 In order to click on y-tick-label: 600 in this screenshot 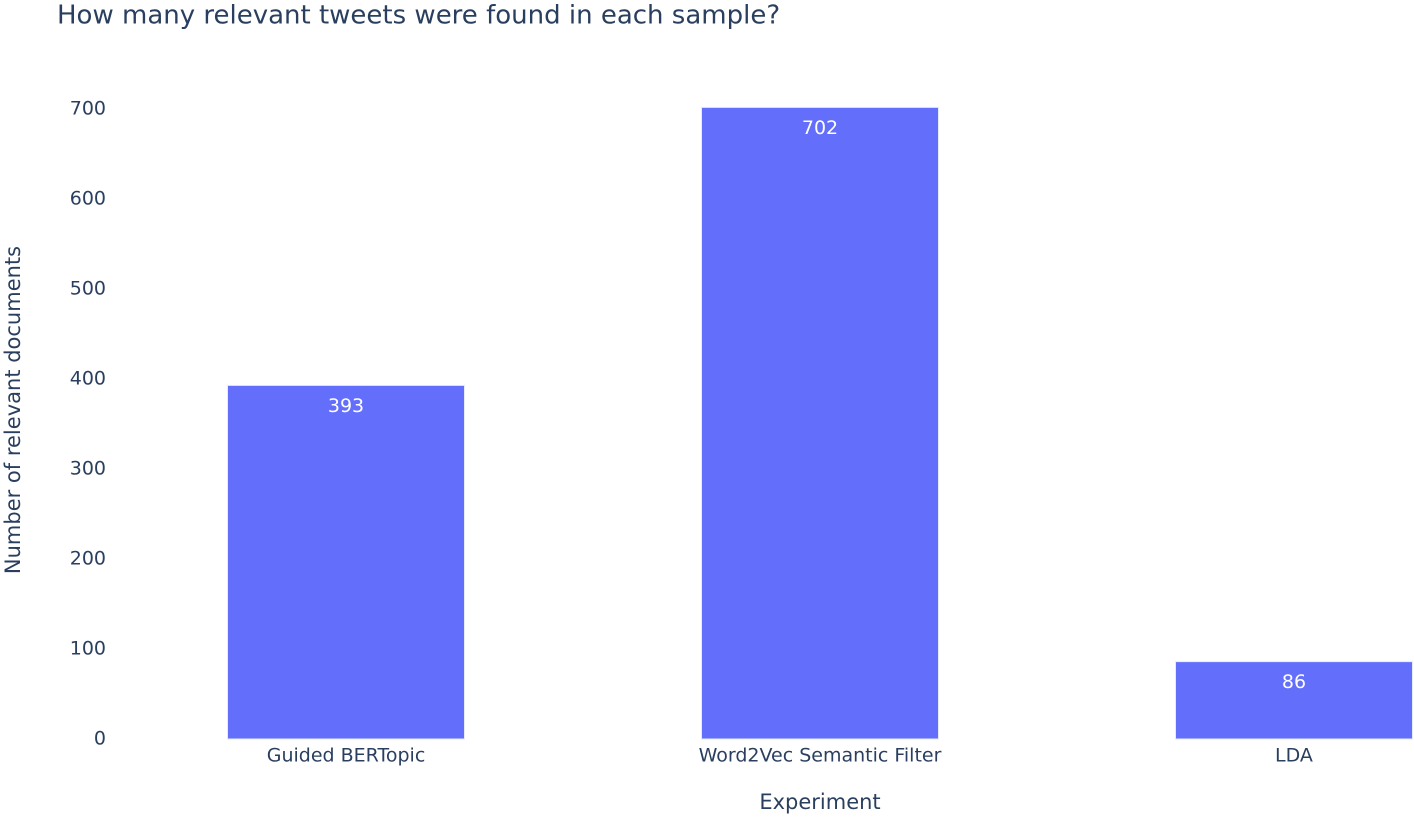, I will do `click(88, 199)`.